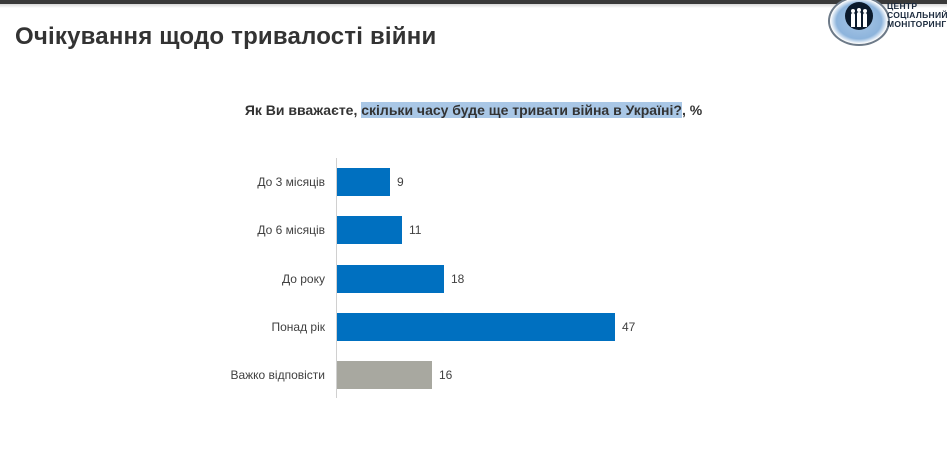  Describe the element at coordinates (473, 230) in the screenshot. I see `bar-row: До 6 місяців 11` at that location.